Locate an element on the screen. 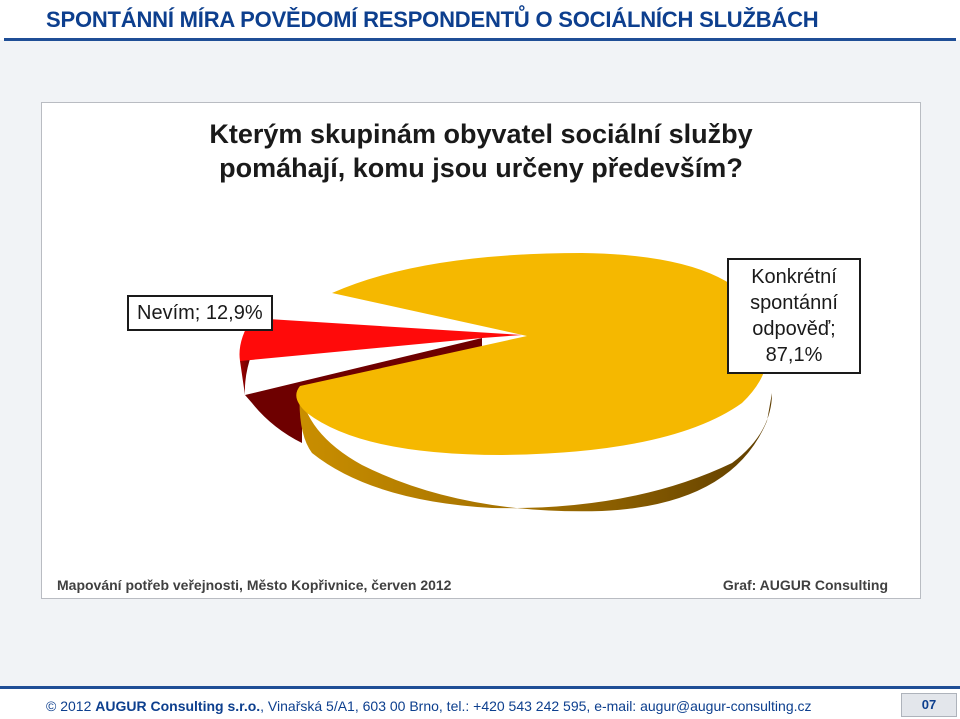 The height and width of the screenshot is (719, 960). copyright-symbol: © is located at coordinates (51, 706).